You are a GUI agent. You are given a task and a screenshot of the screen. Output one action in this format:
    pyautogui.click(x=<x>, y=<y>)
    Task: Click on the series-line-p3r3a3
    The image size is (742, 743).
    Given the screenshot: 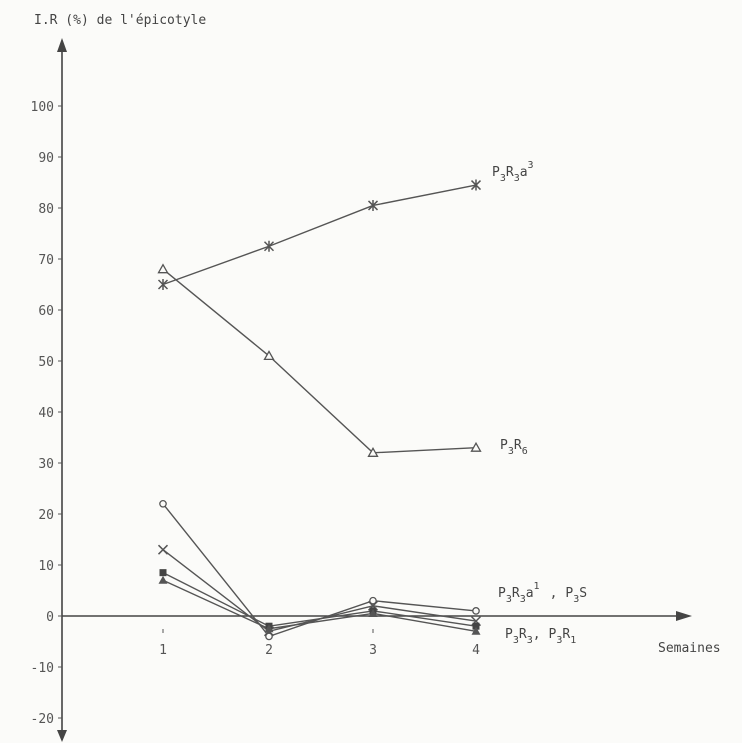 What is the action you would take?
    pyautogui.click(x=319, y=235)
    